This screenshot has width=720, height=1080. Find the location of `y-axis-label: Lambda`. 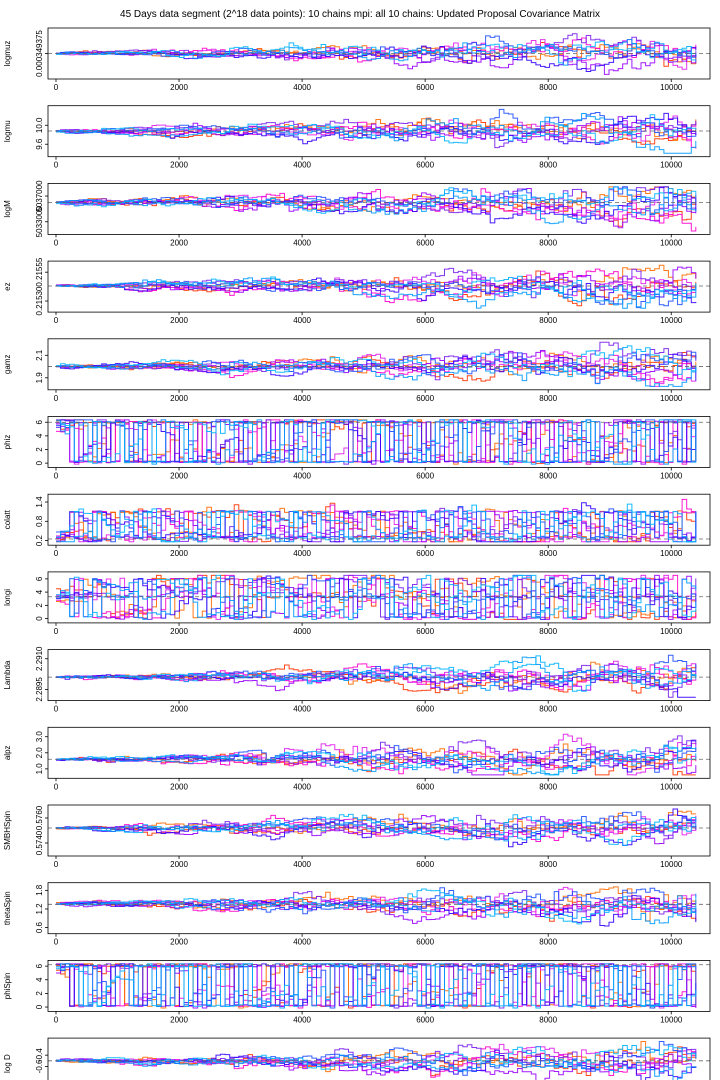

y-axis-label: Lambda is located at coordinates (7, 674).